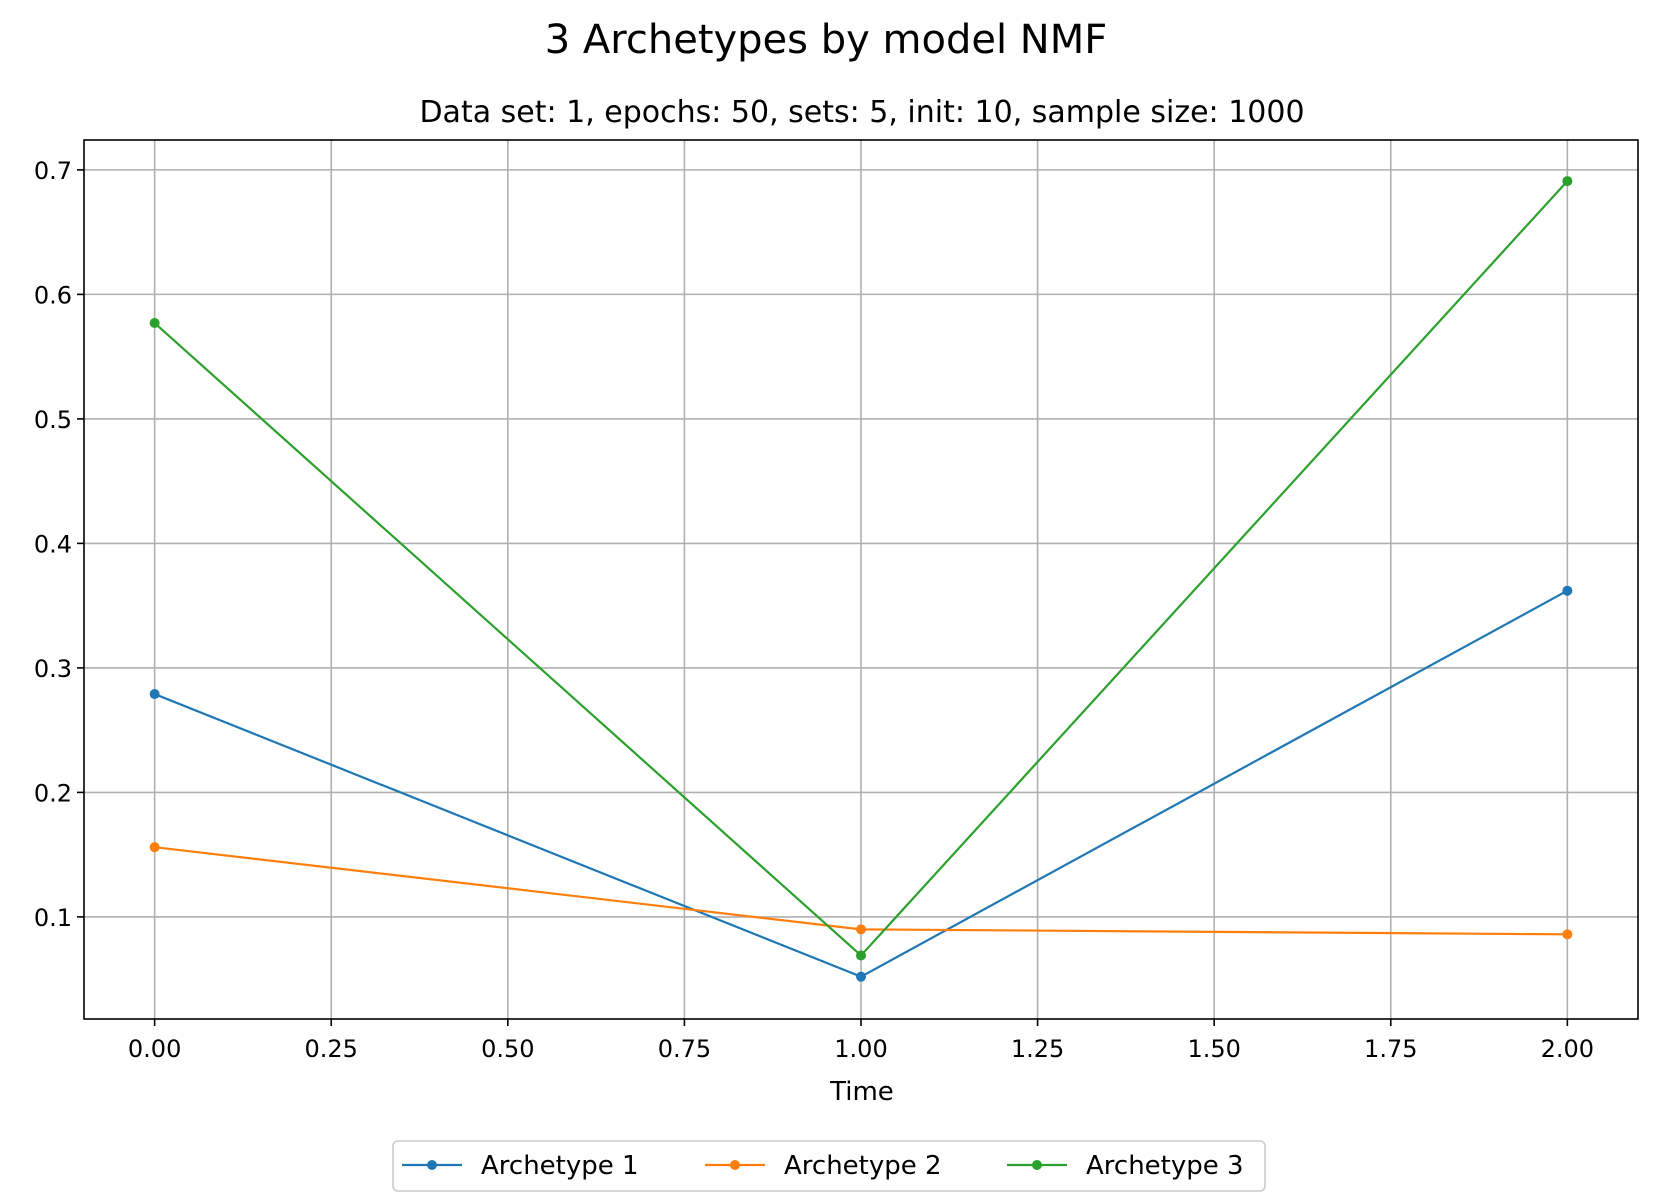 The width and height of the screenshot is (1653, 1202). What do you see at coordinates (1213, 1049) in the screenshot?
I see `x-tick-label: 1.50` at bounding box center [1213, 1049].